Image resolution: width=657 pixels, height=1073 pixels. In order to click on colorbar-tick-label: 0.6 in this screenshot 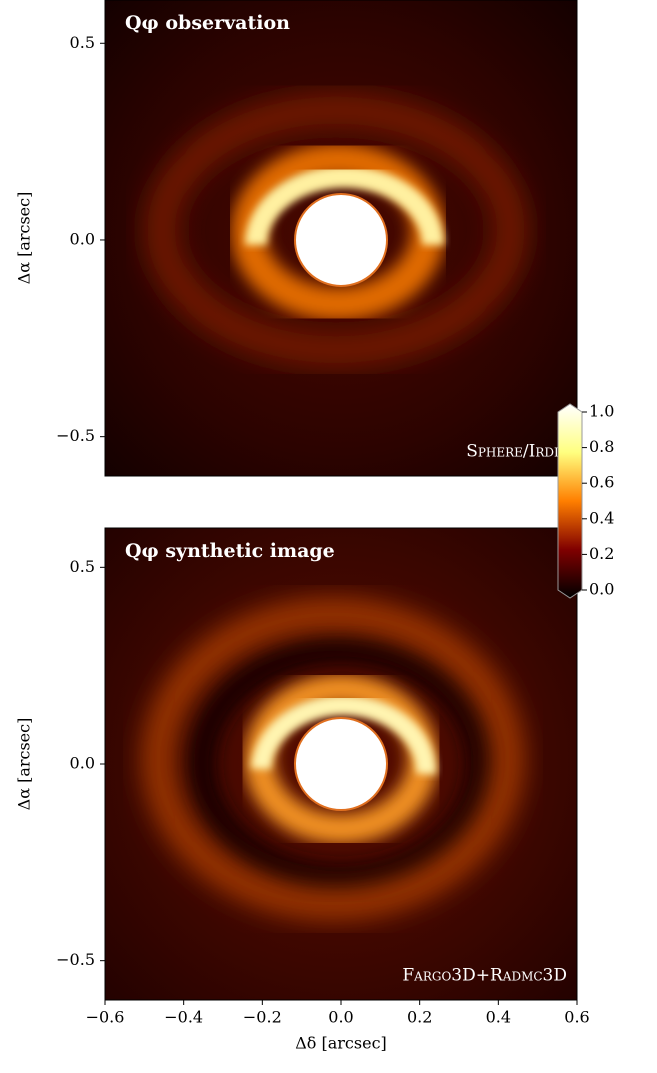, I will do `click(601, 482)`.